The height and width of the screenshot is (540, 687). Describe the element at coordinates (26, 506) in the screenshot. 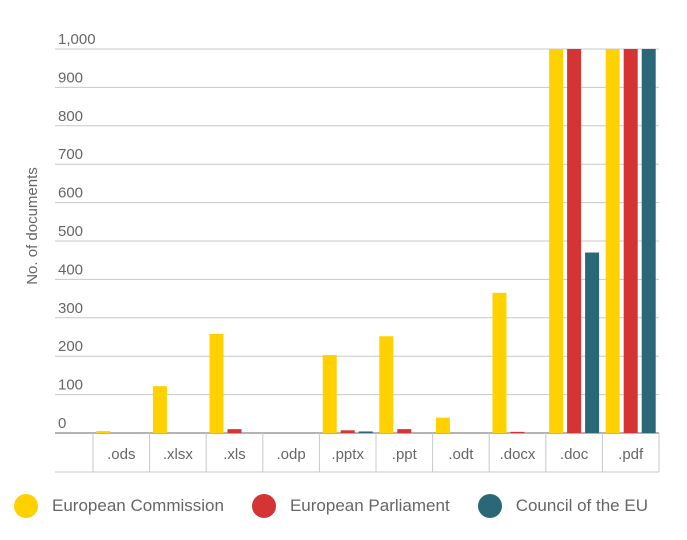

I see `legend-swatch-european-commission` at that location.